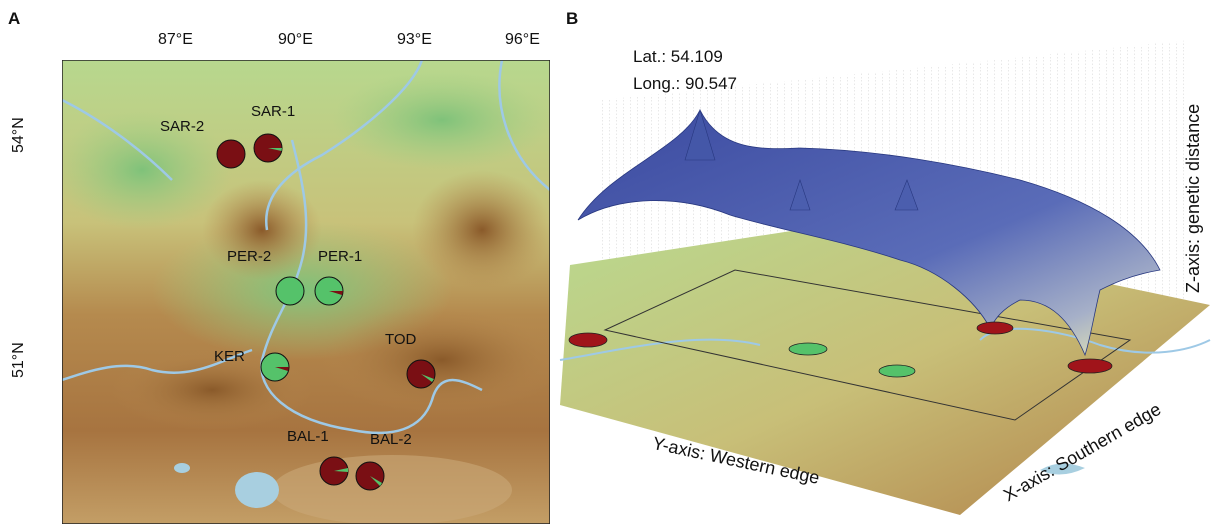 Image resolution: width=1213 pixels, height=524 pixels. I want to click on long-readout: Long.: 90.547, so click(685, 83).